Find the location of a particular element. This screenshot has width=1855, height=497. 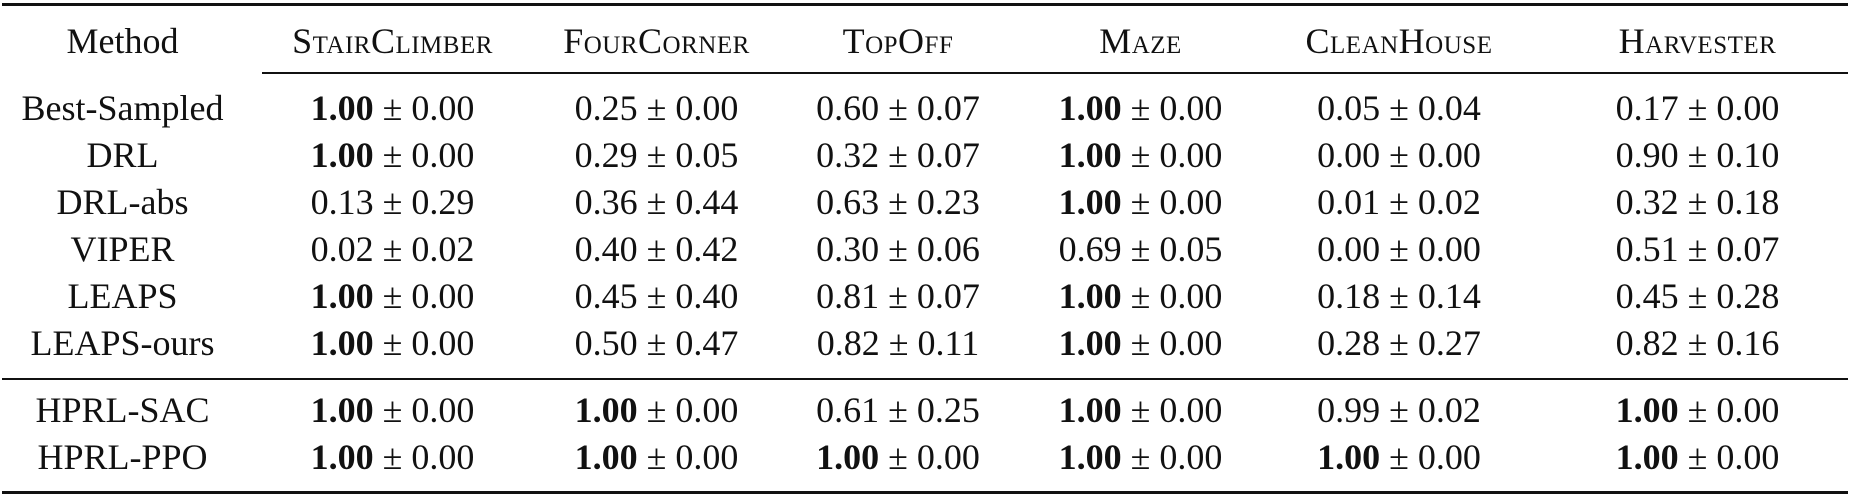

score-cell: 0.69 ± 0.05 is located at coordinates (1140, 248).